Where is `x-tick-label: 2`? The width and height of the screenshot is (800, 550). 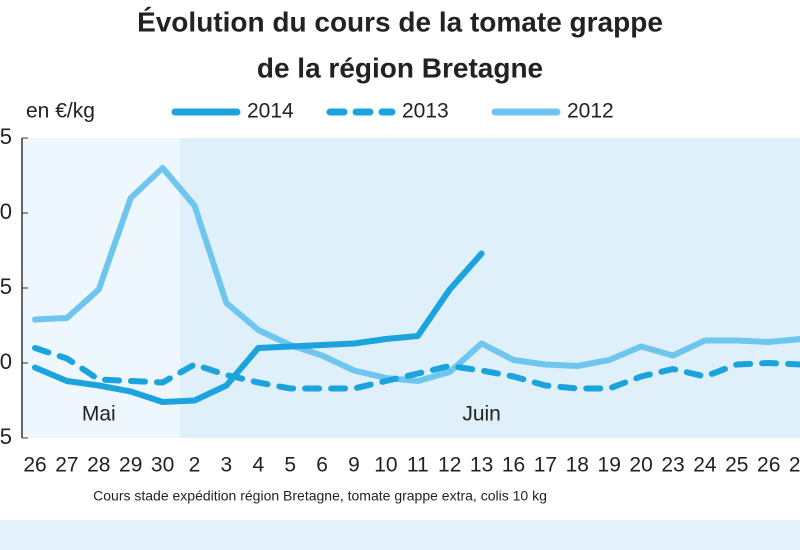 x-tick-label: 2 is located at coordinates (195, 465).